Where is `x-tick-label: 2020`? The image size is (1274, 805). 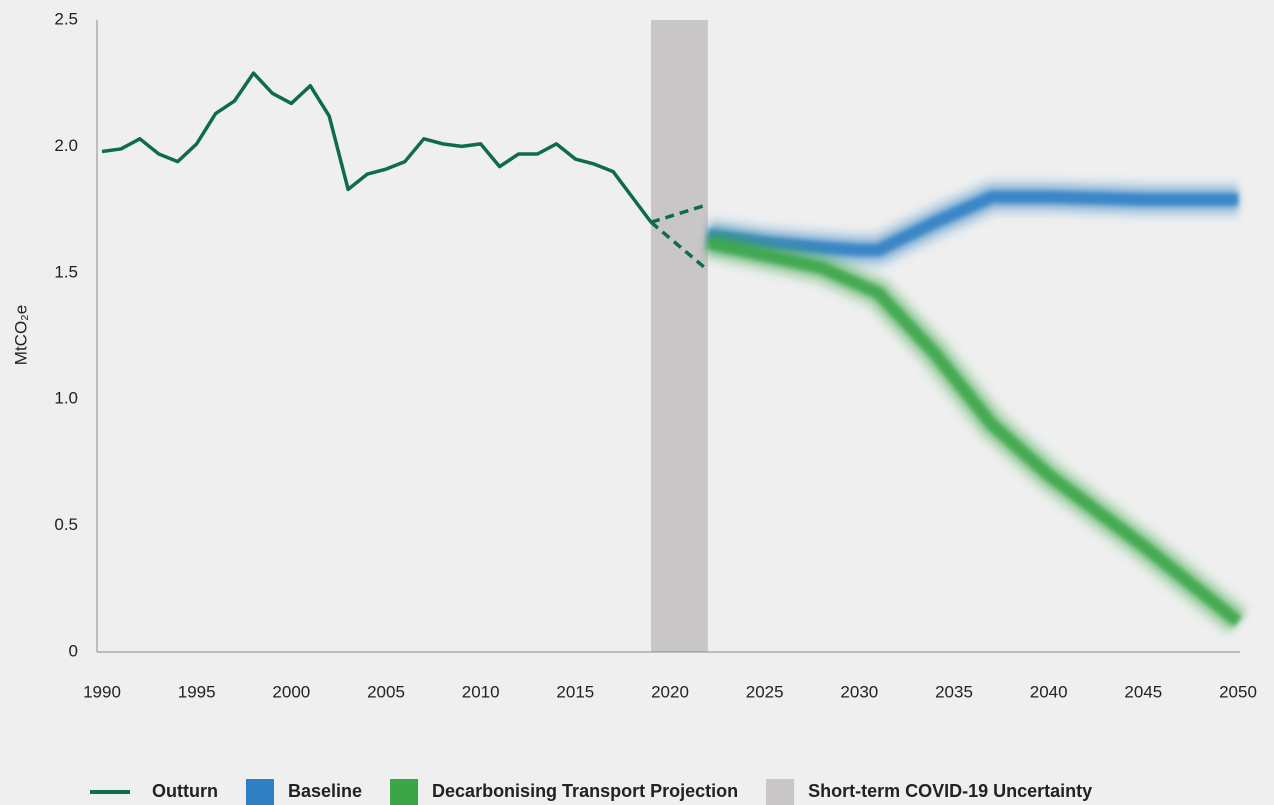 x-tick-label: 2020 is located at coordinates (670, 691).